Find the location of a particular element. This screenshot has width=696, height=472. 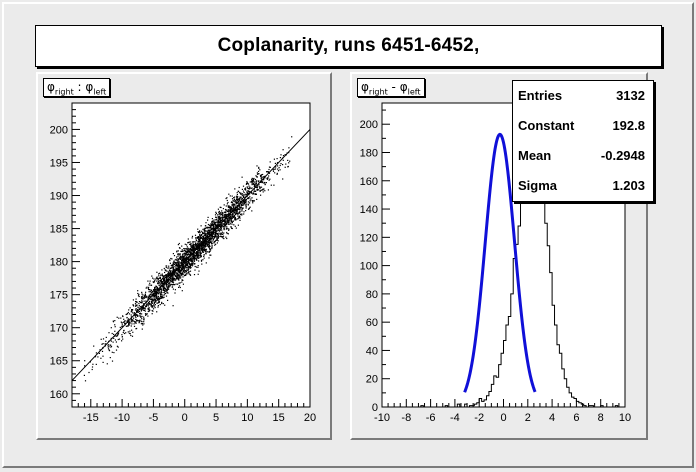

x-tick-label: -8 is located at coordinates (406, 418).